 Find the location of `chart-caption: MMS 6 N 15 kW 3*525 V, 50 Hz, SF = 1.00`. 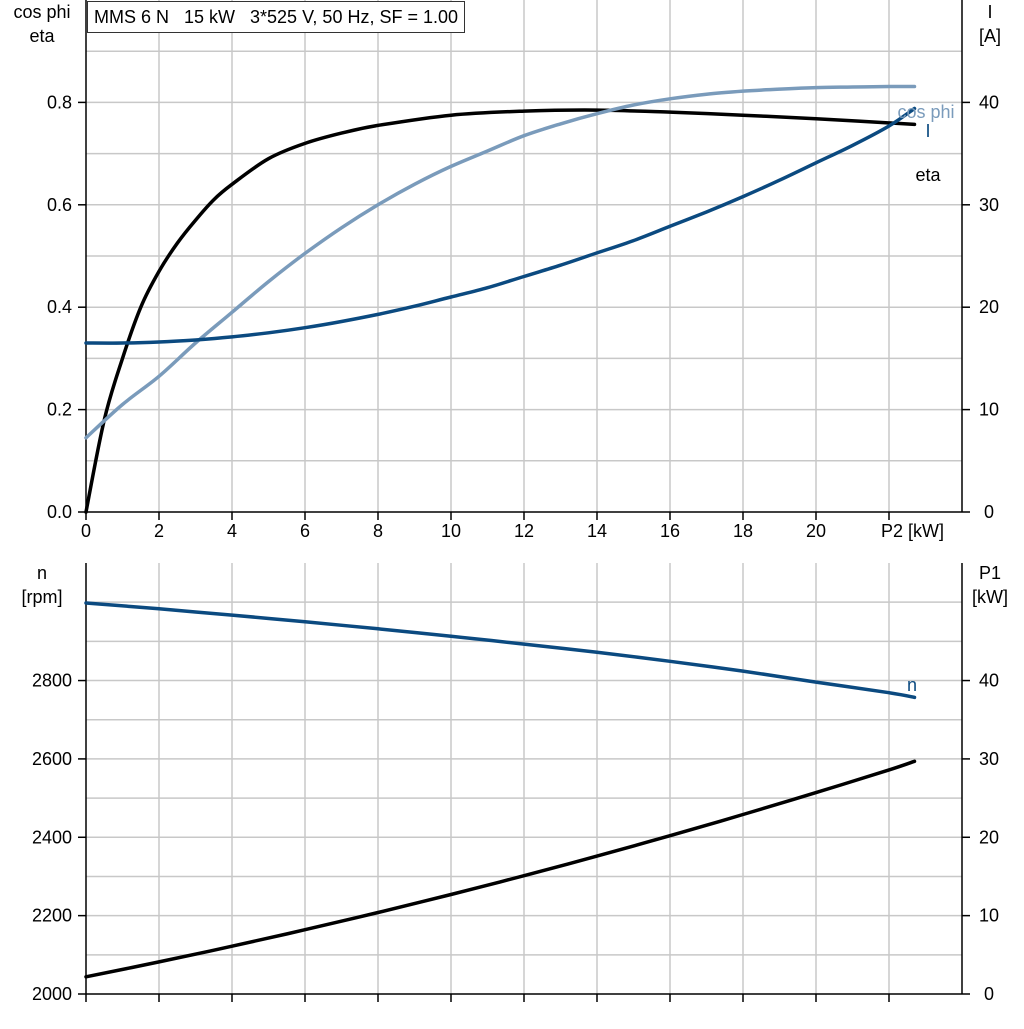

chart-caption: MMS 6 N 15 kW 3*525 V, 50 Hz, SF = 1.00 is located at coordinates (276, 17).